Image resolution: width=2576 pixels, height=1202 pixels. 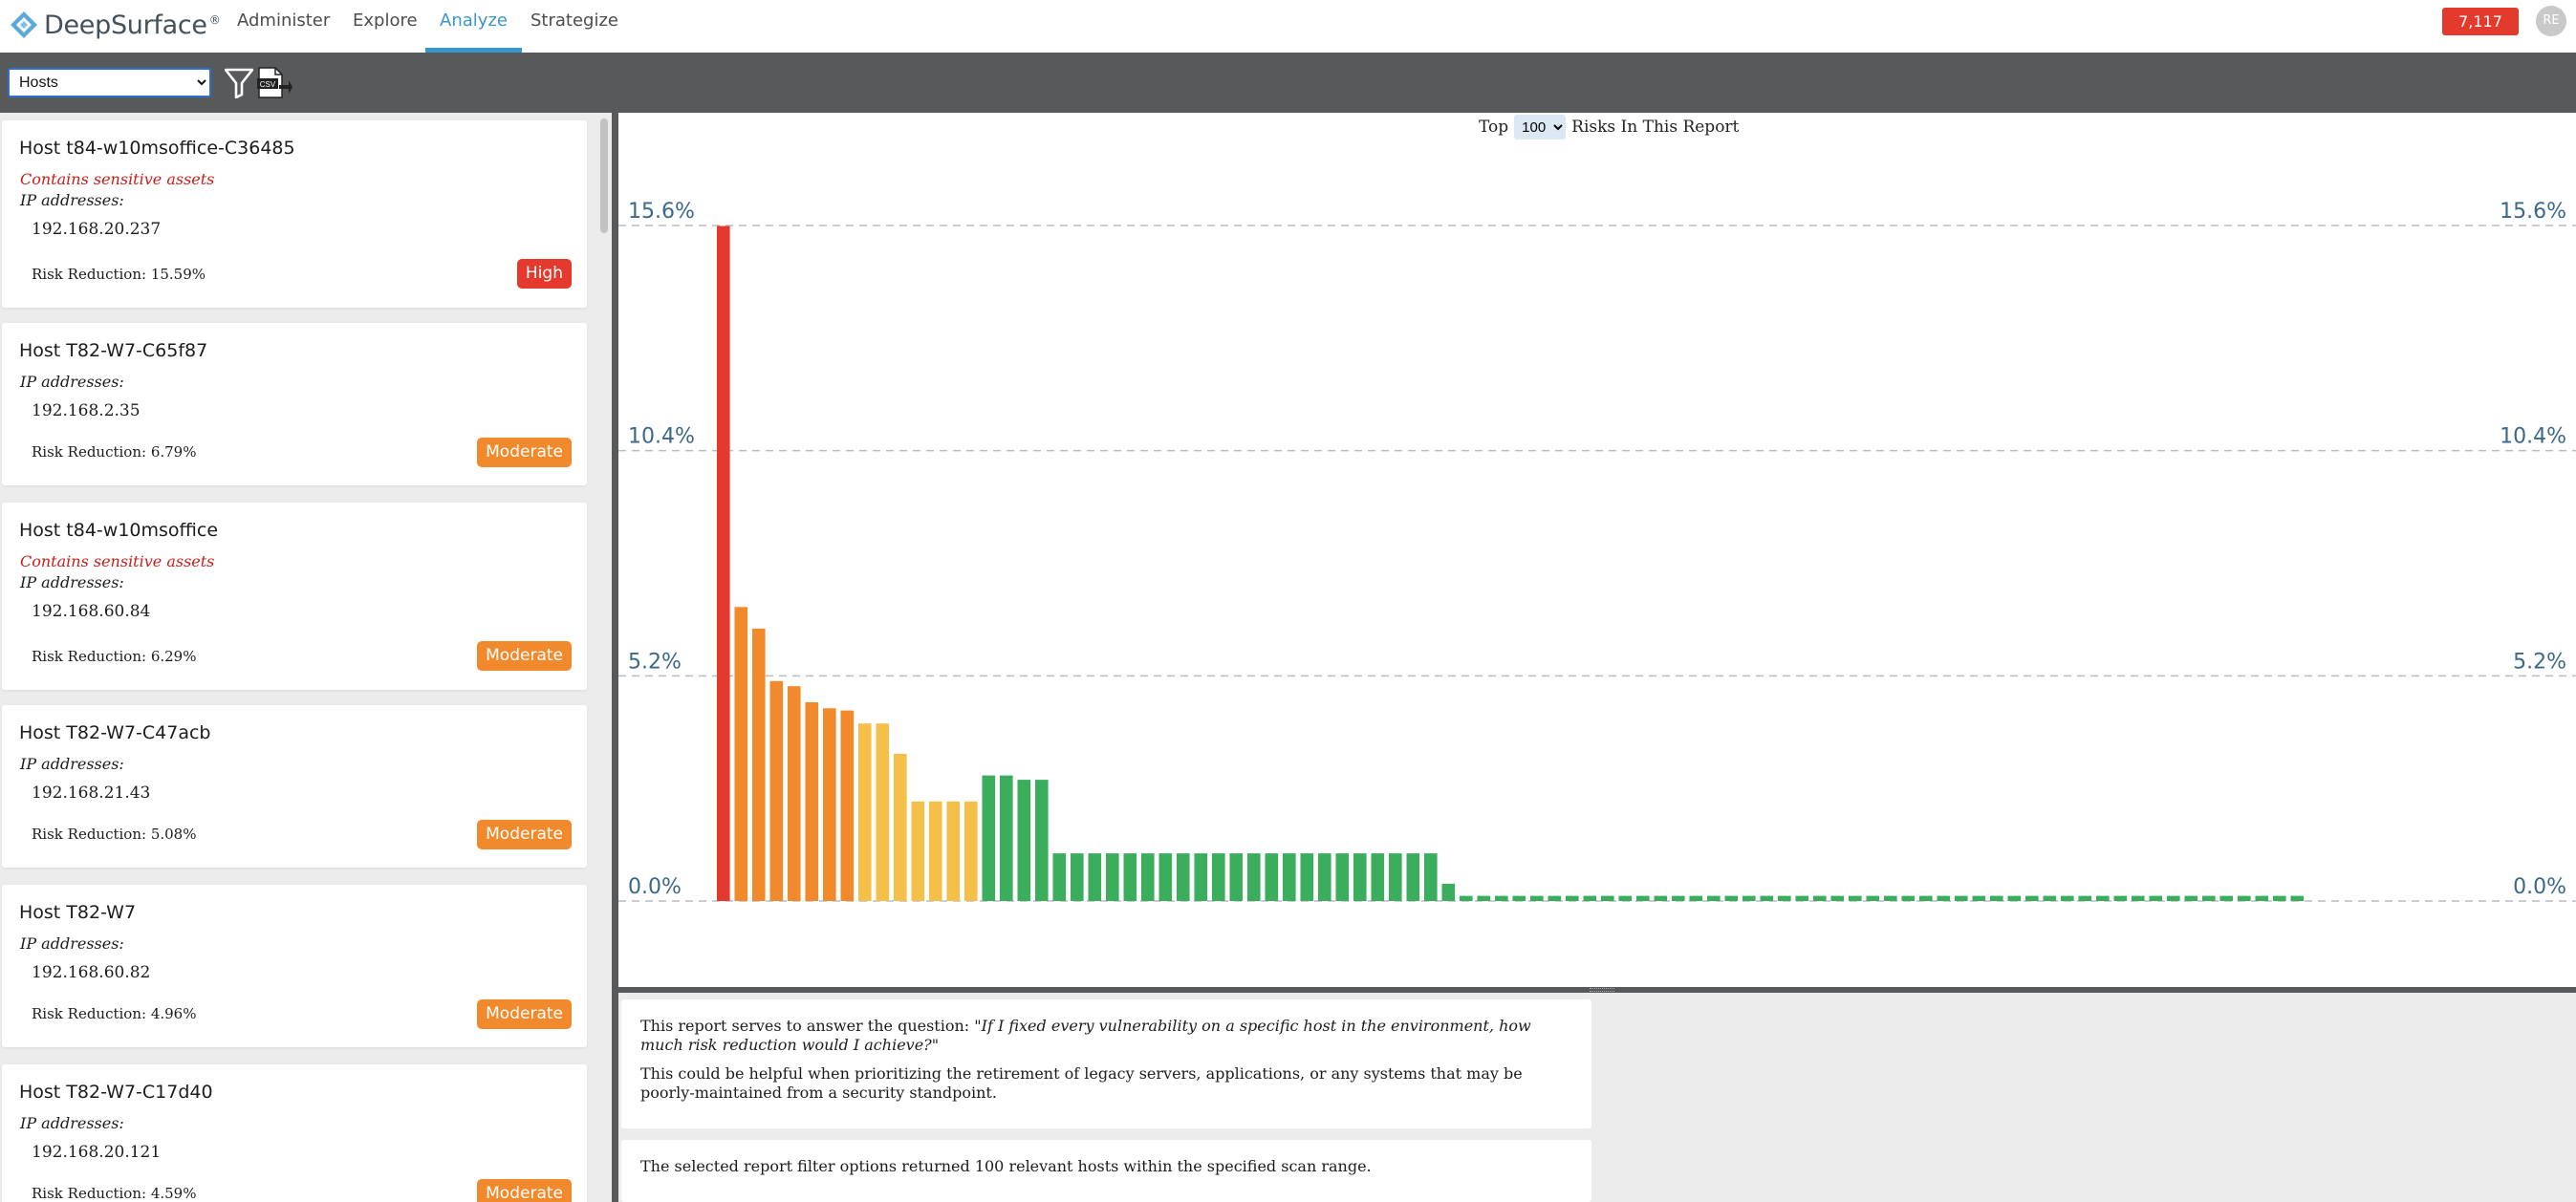 I want to click on vertical-splitter, so click(x=615, y=657).